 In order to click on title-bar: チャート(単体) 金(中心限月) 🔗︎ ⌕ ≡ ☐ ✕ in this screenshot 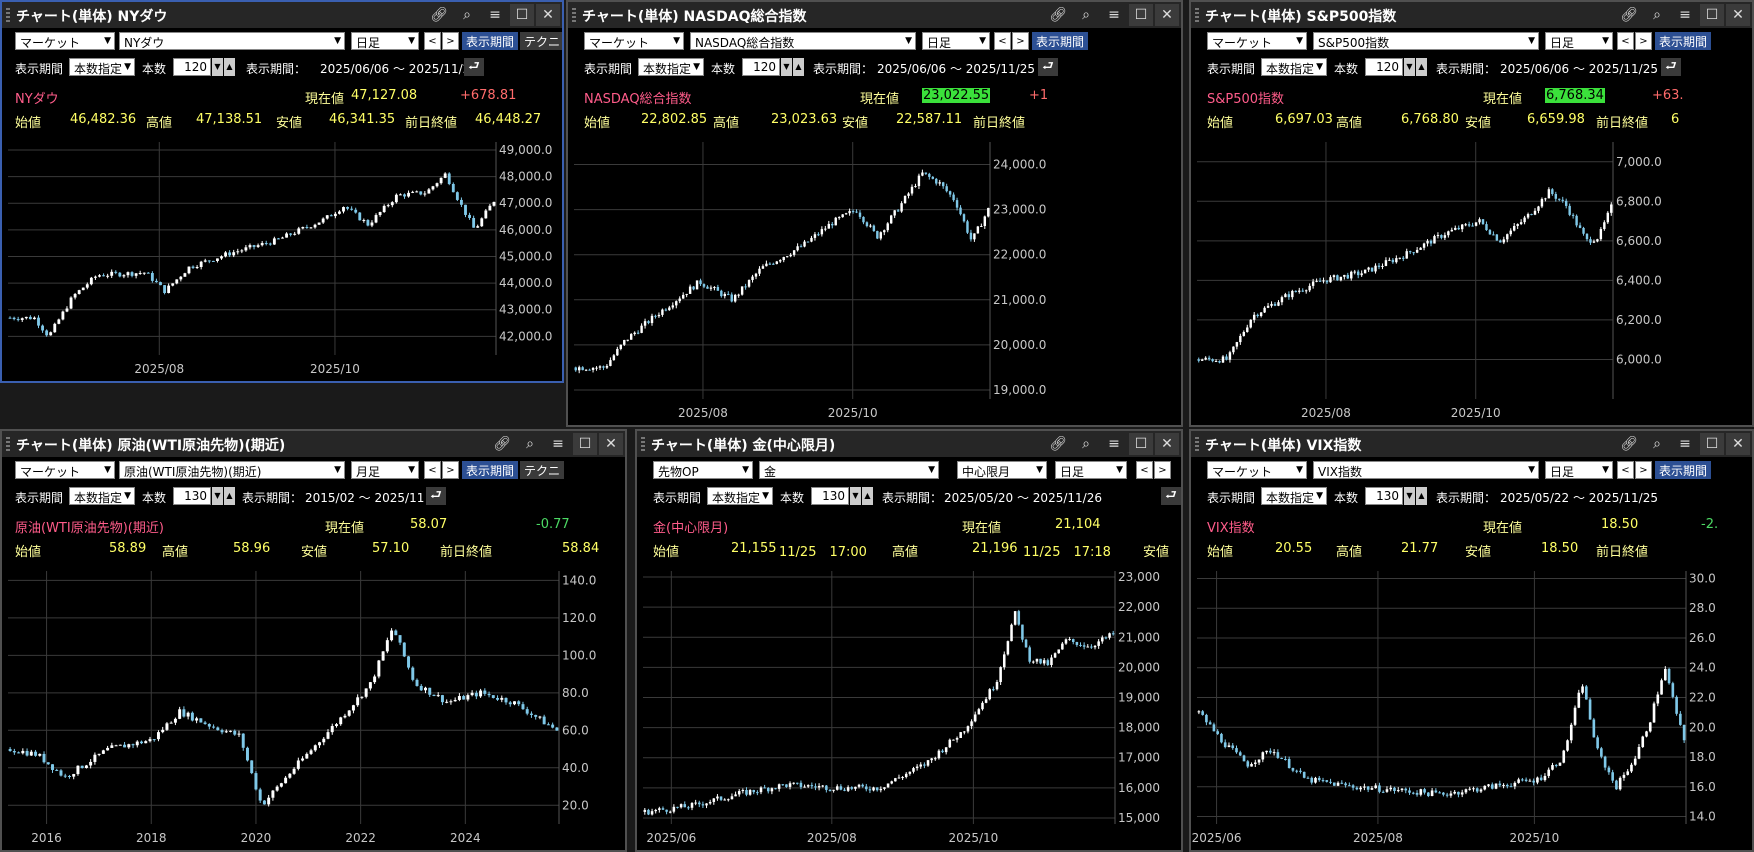, I will do `click(909, 444)`.